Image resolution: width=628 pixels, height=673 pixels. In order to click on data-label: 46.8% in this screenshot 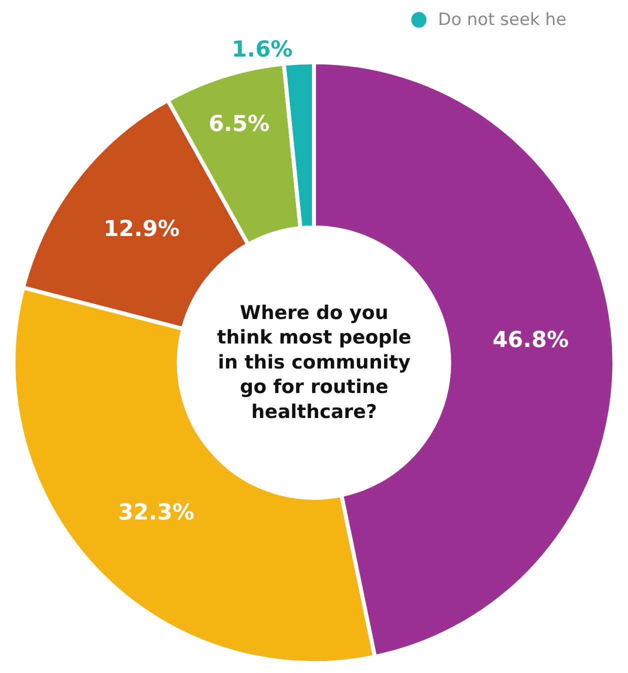, I will do `click(530, 340)`.